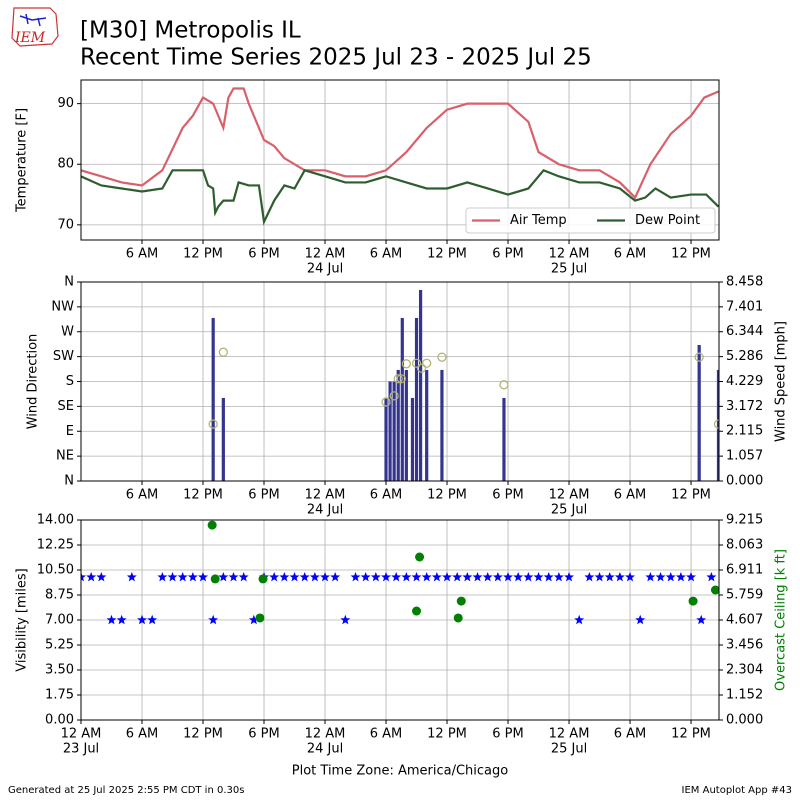 Image resolution: width=800 pixels, height=800 pixels. What do you see at coordinates (744, 570) in the screenshot?
I see `y2-tick-label: 6.911` at bounding box center [744, 570].